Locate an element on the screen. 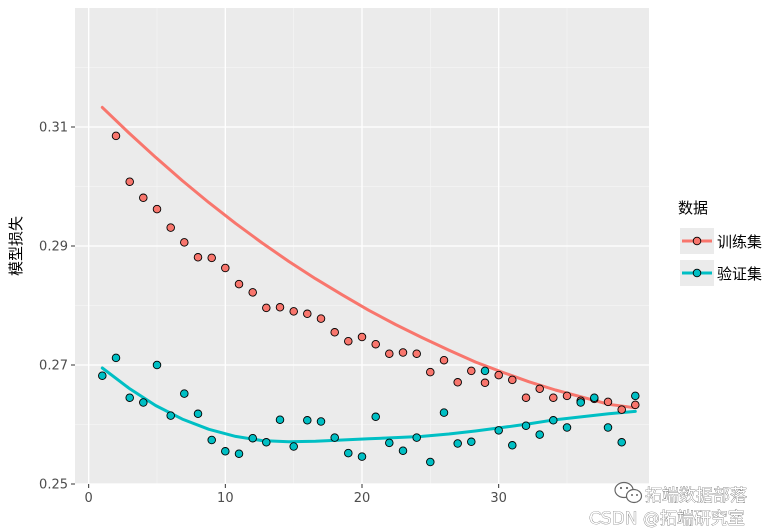 The image size is (782, 530). y-tick-labels: 0.25 0.27 0.29 0.31 is located at coordinates (53, 307).